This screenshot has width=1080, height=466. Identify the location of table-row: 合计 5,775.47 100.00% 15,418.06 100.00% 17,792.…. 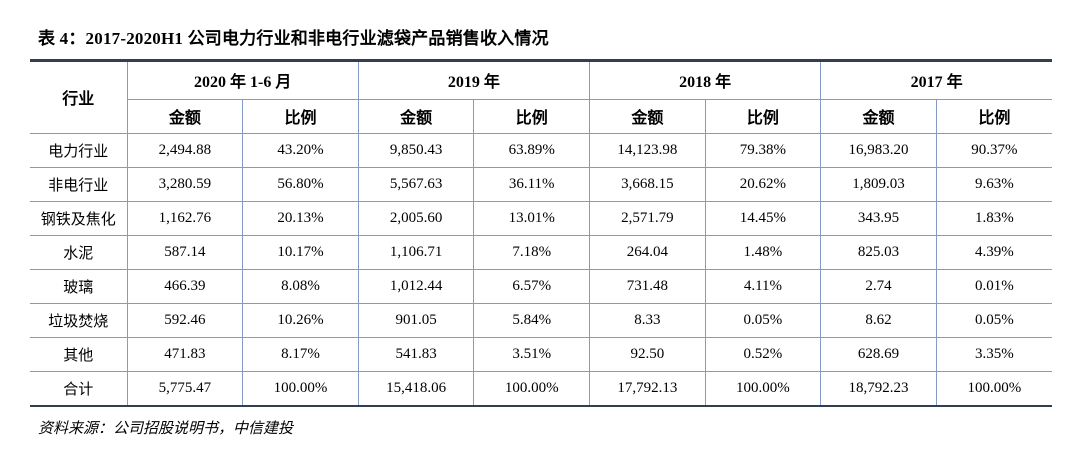
(541, 387).